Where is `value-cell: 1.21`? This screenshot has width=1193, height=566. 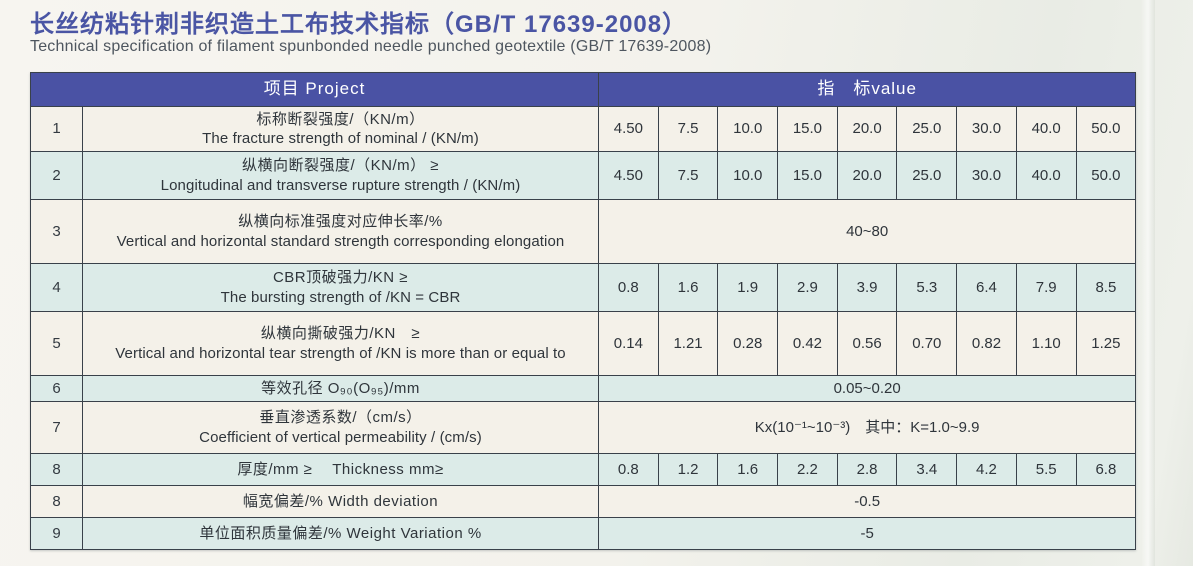 value-cell: 1.21 is located at coordinates (688, 343).